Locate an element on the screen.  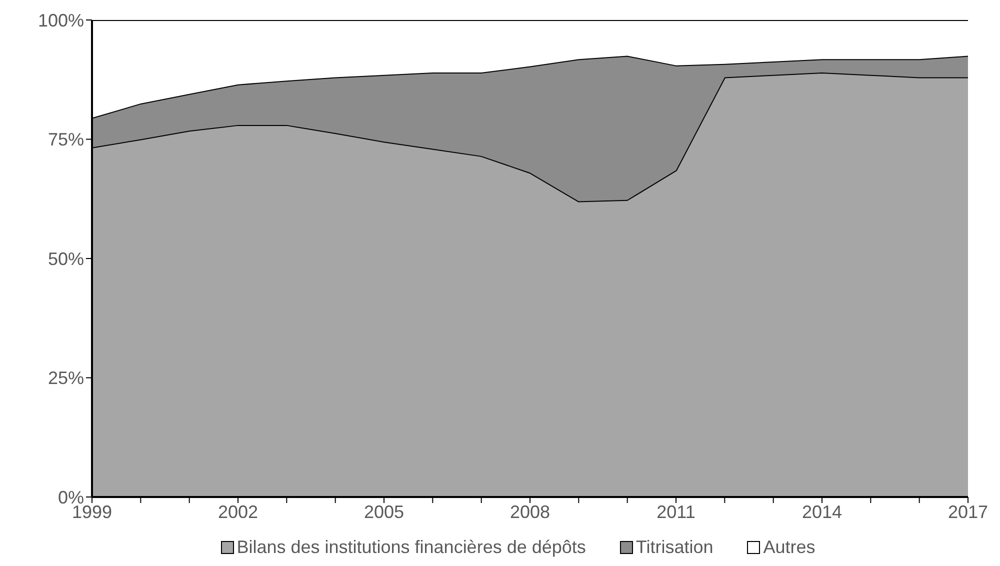
x-tick-label: 2017 is located at coordinates (968, 512).